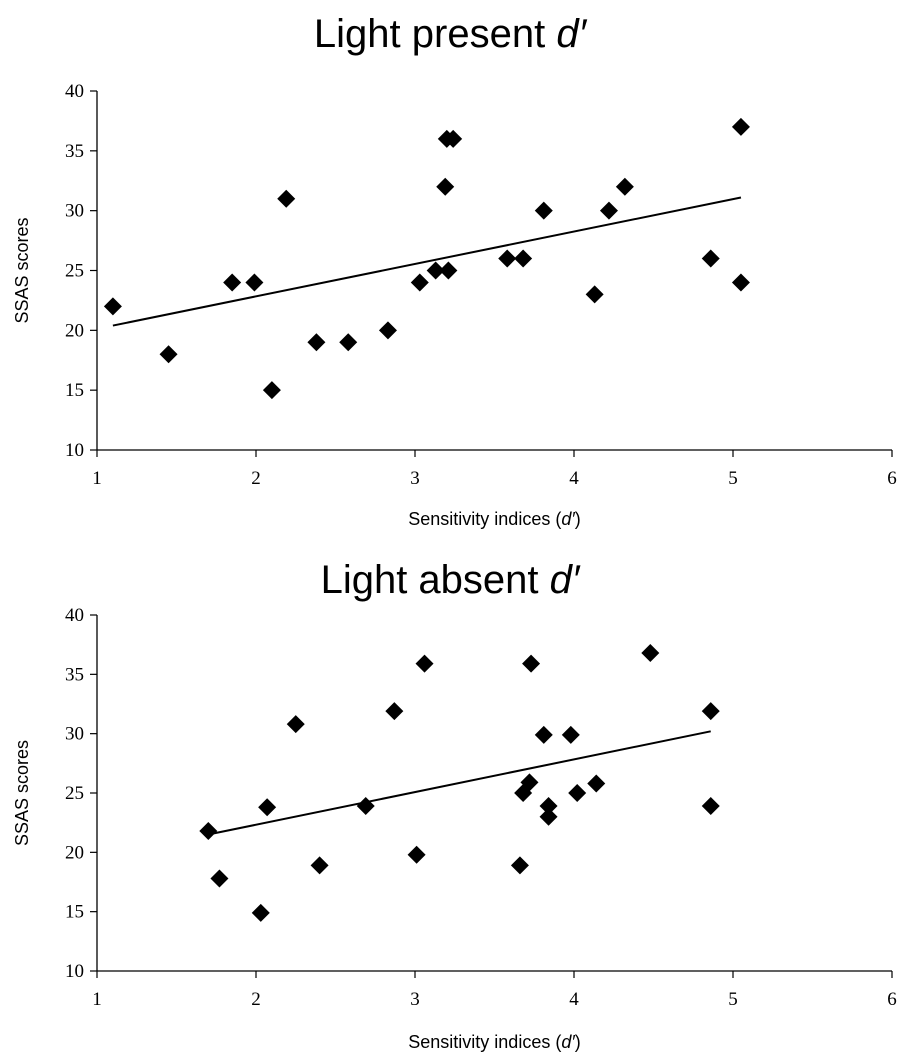 Image resolution: width=900 pixels, height=1060 pixels. Describe the element at coordinates (429, 34) in the screenshot. I see `chart-title-text: Light present` at that location.